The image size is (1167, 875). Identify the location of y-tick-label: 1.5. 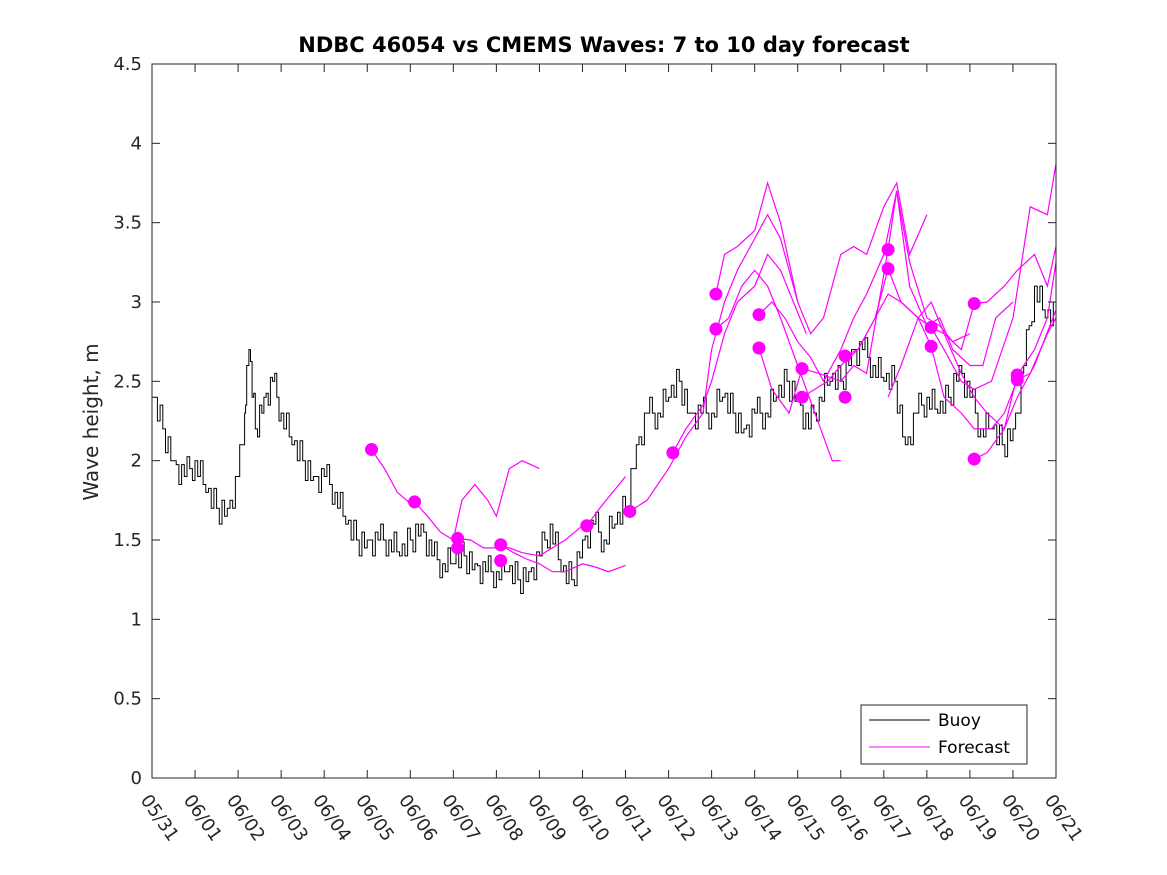
(127, 540).